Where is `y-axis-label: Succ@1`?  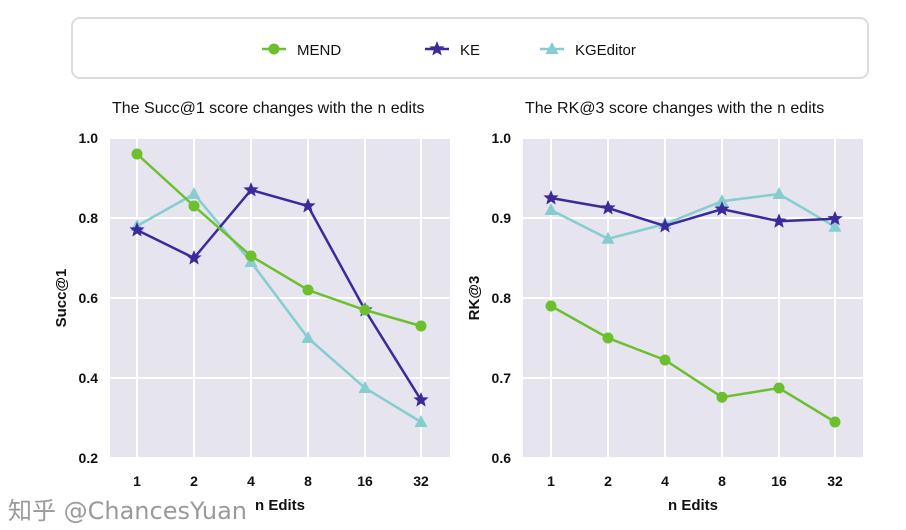 y-axis-label: Succ@1 is located at coordinates (61, 298).